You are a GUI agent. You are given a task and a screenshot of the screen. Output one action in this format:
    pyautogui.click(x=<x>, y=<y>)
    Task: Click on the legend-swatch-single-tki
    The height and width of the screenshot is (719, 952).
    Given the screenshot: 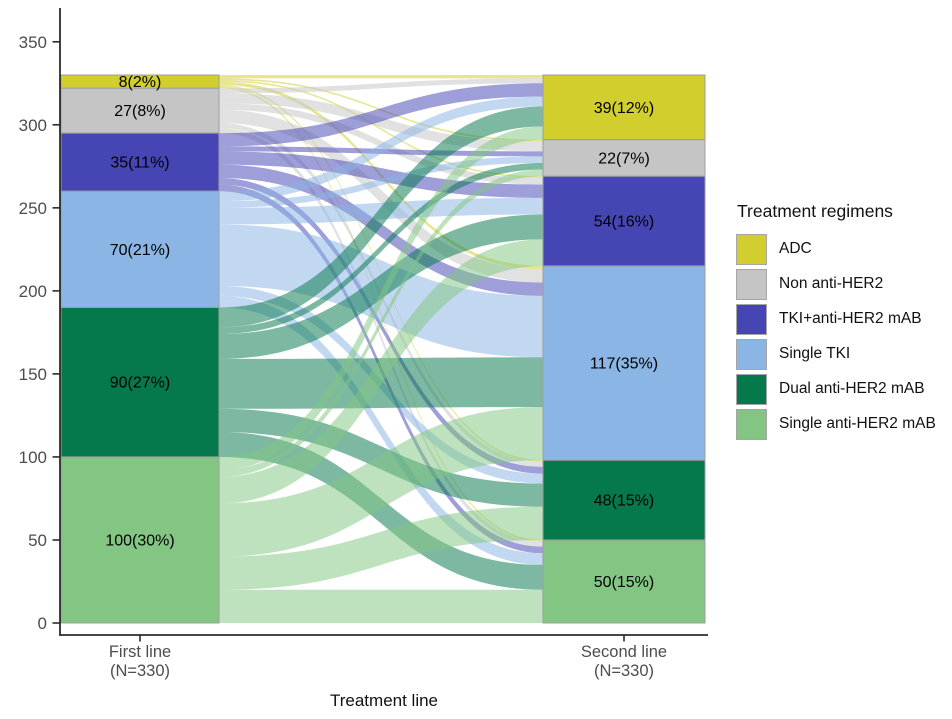 What is the action you would take?
    pyautogui.click(x=751, y=354)
    